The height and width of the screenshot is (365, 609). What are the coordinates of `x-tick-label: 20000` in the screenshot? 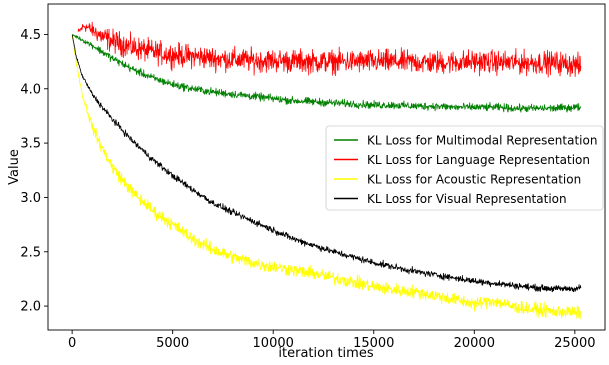 It's located at (474, 343).